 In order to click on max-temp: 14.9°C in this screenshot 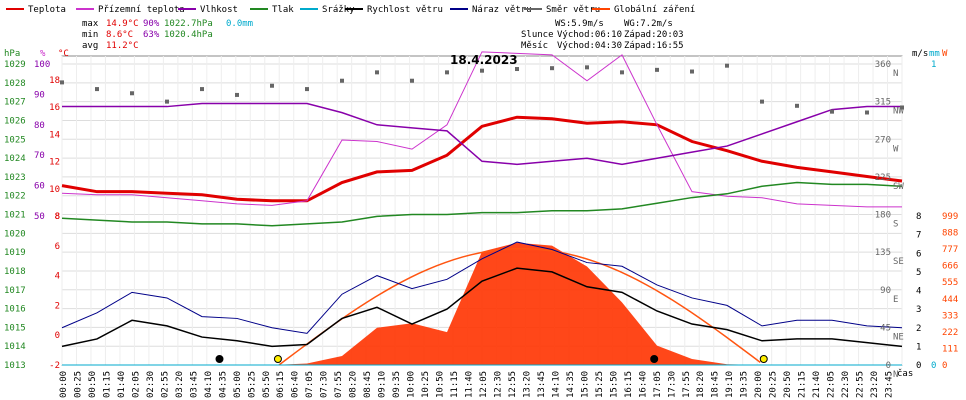, I will do `click(122, 24)`.